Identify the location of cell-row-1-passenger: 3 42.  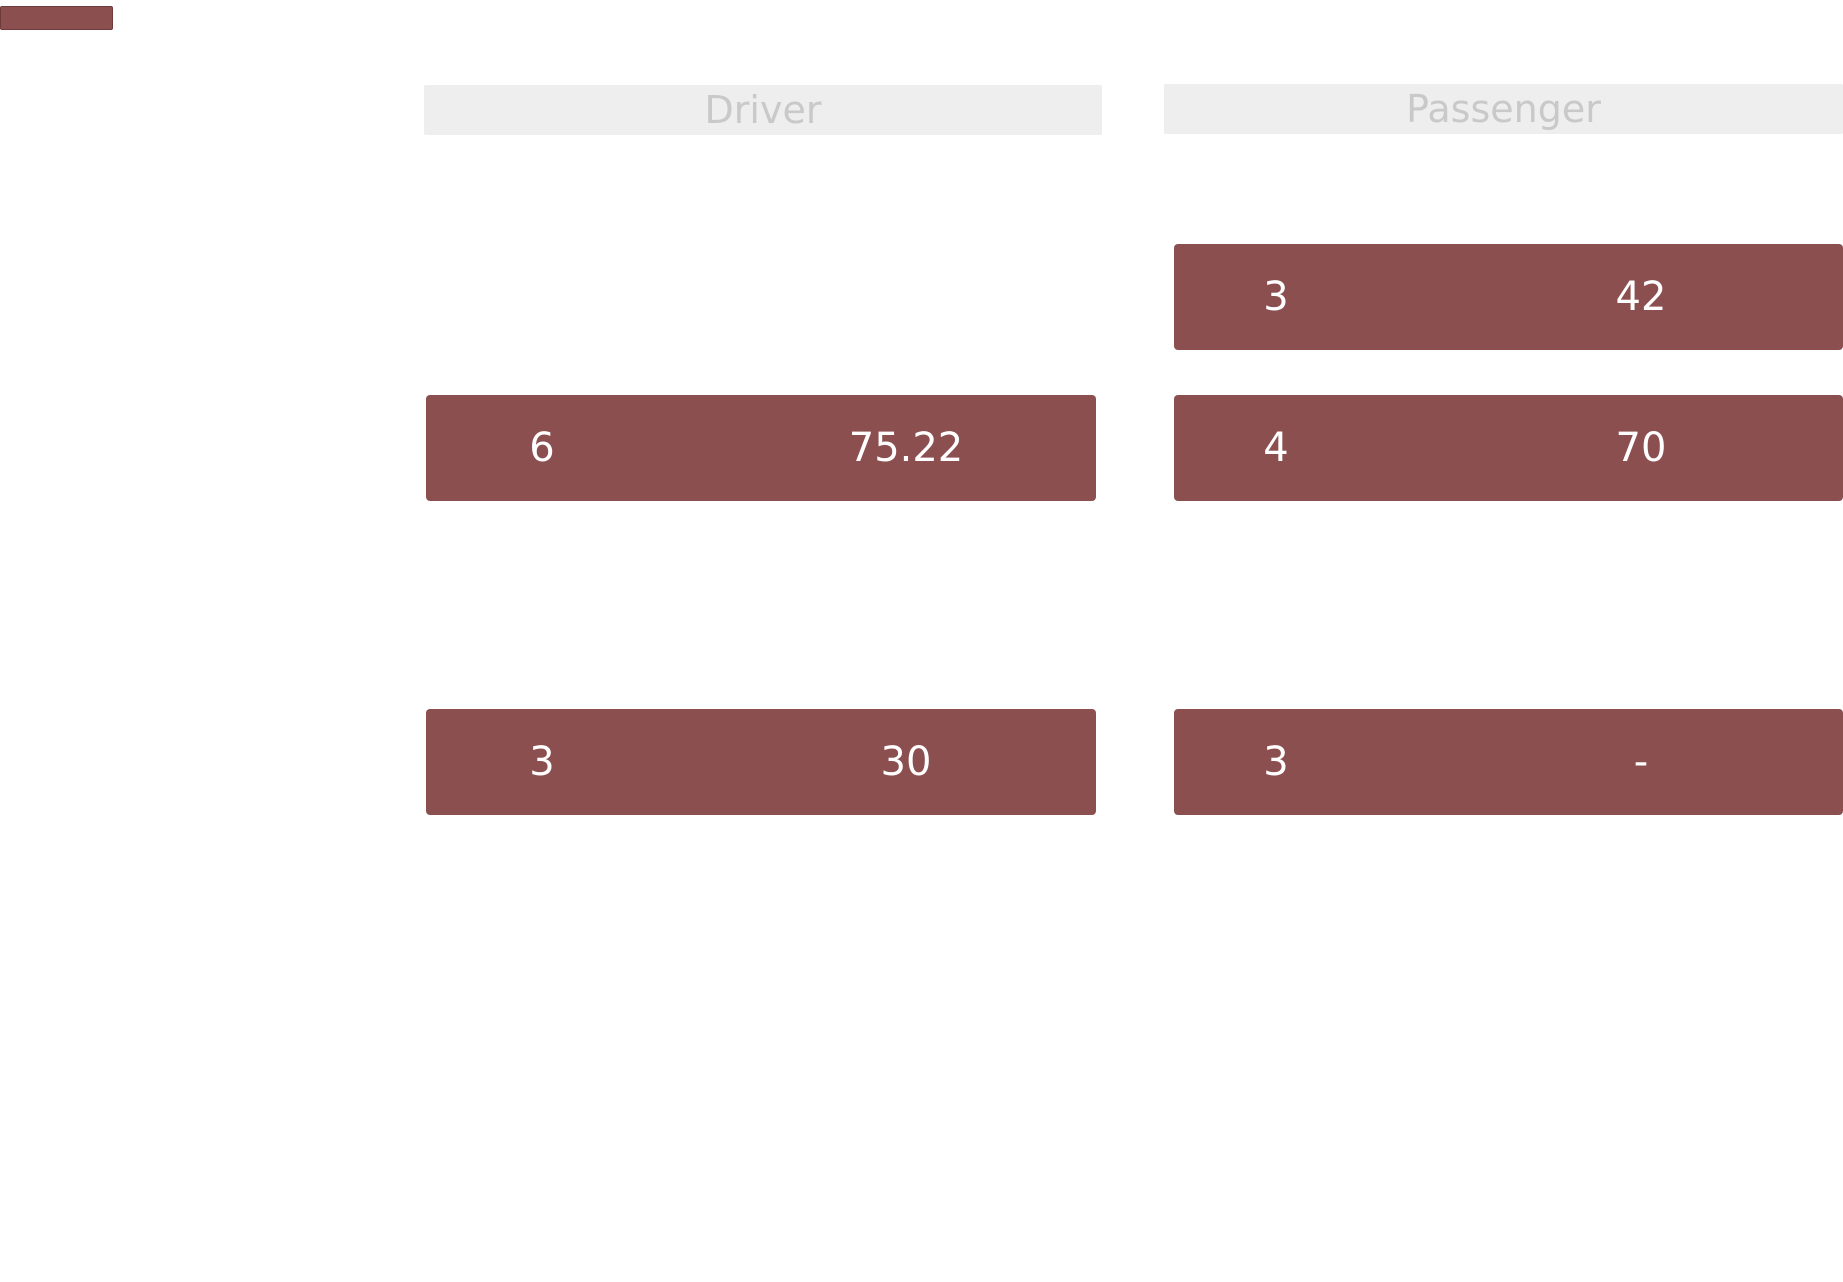
(1508, 297).